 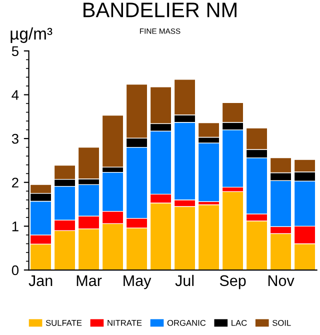 What do you see at coordinates (15, 270) in the screenshot?
I see `y-tick-label: 0` at bounding box center [15, 270].